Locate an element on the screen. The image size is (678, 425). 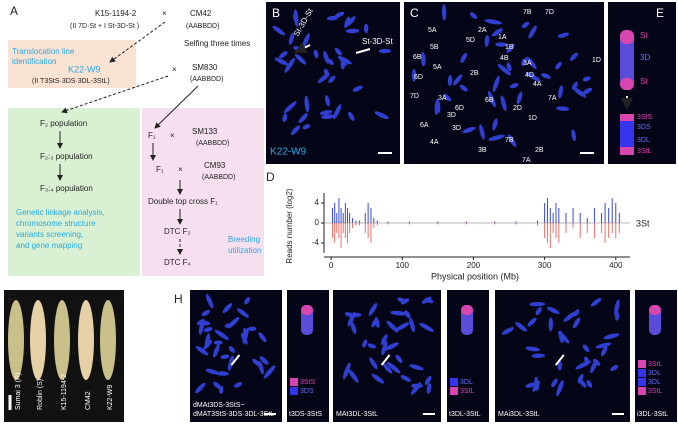
spike-label: K22-W9 is located at coordinates (110, 397).